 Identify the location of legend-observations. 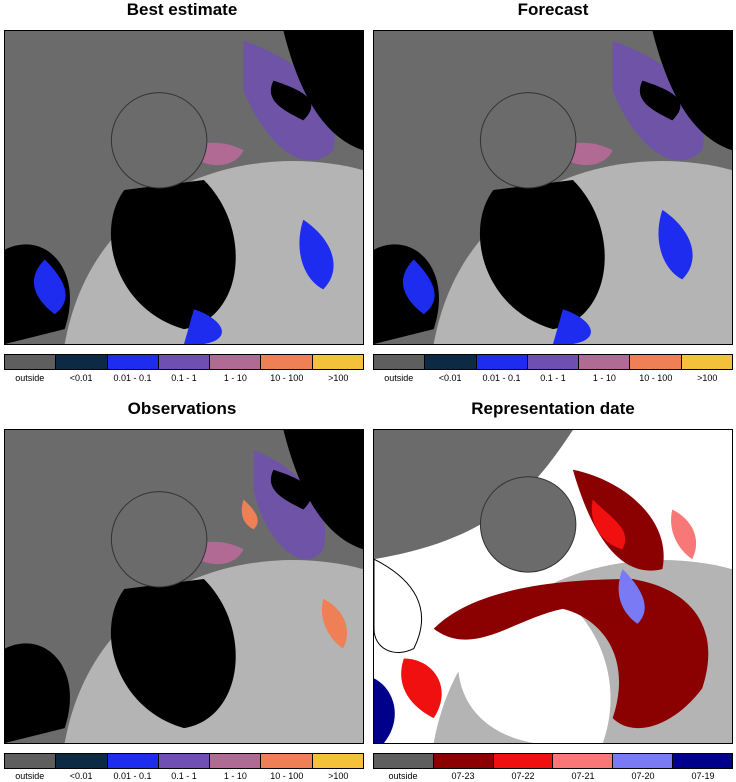
(184, 761).